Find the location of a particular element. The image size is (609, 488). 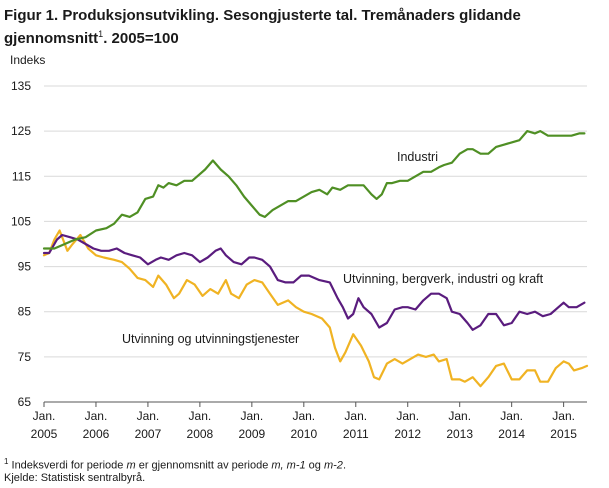

series-label-0: Industri is located at coordinates (417, 157).